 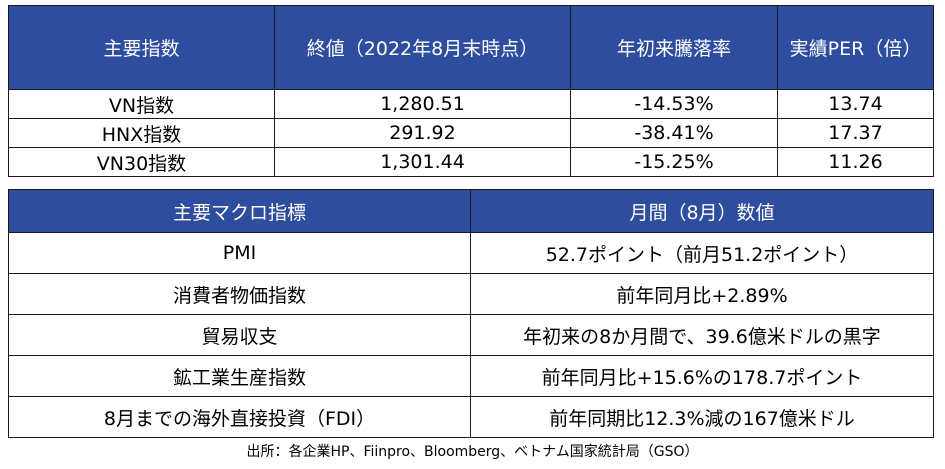 I want to click on index-ytd-cell: -15.25%, so click(x=674, y=162).